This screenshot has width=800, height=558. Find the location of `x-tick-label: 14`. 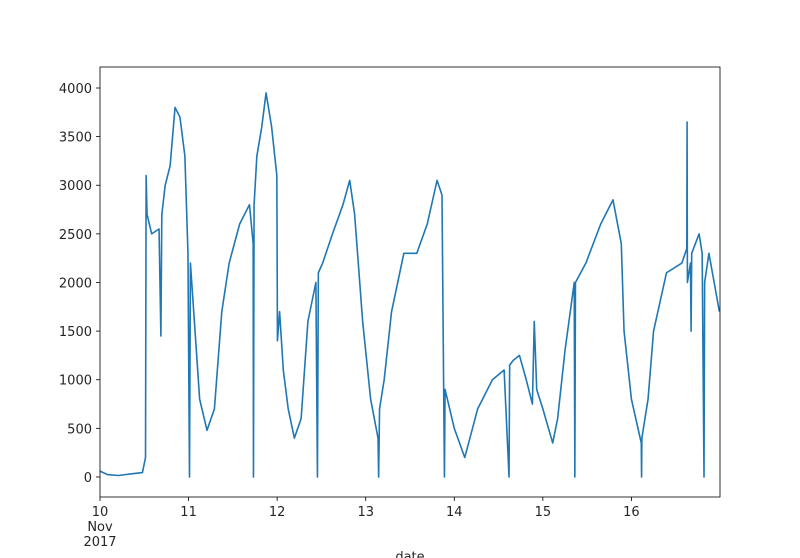

x-tick-label: 14 is located at coordinates (454, 512).